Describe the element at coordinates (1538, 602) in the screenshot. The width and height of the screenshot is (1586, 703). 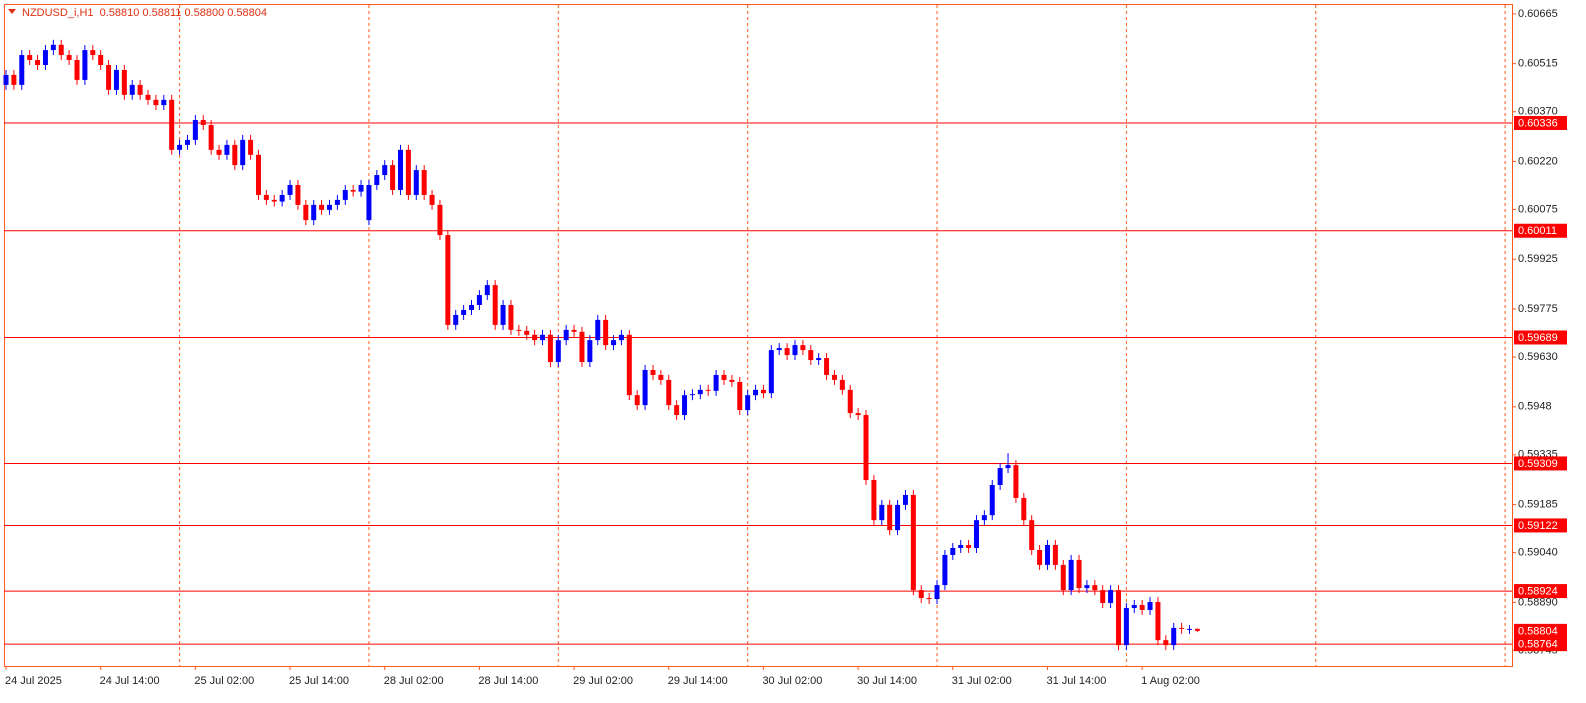
I see `y-tick-label: 0.58890` at that location.